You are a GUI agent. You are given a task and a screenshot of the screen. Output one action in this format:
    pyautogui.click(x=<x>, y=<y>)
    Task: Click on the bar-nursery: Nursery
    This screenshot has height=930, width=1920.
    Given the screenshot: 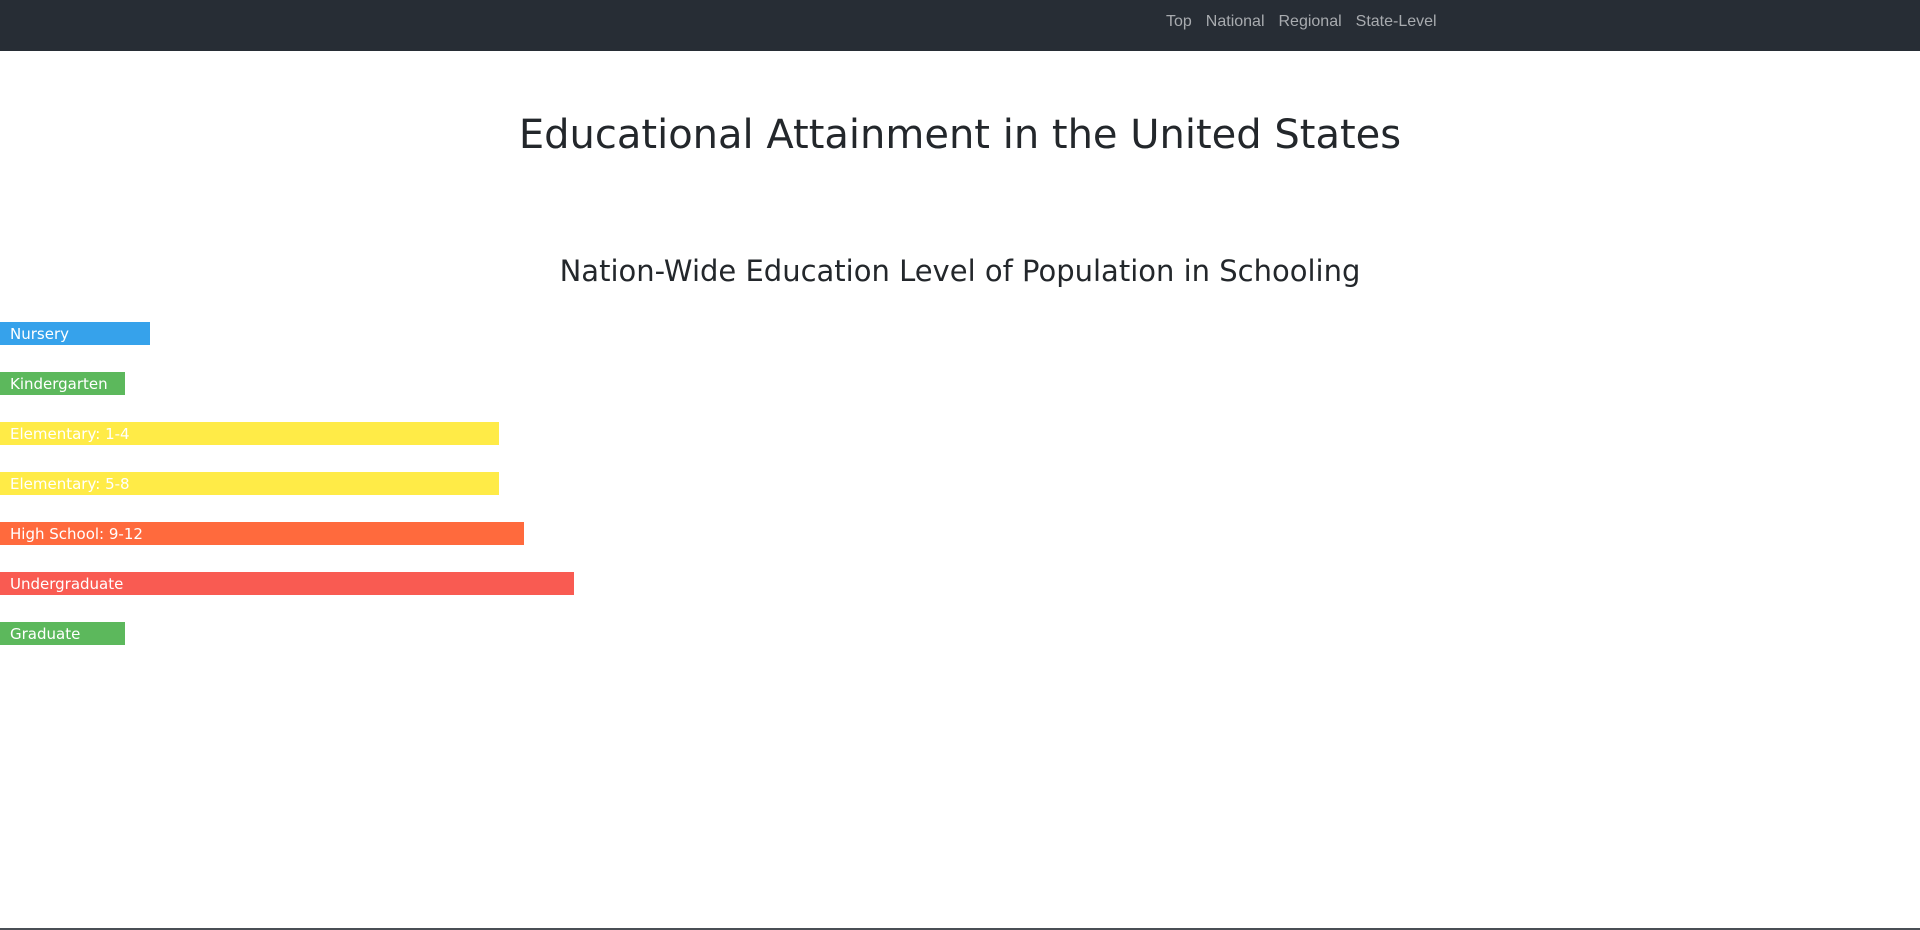 What is the action you would take?
    pyautogui.click(x=75, y=333)
    